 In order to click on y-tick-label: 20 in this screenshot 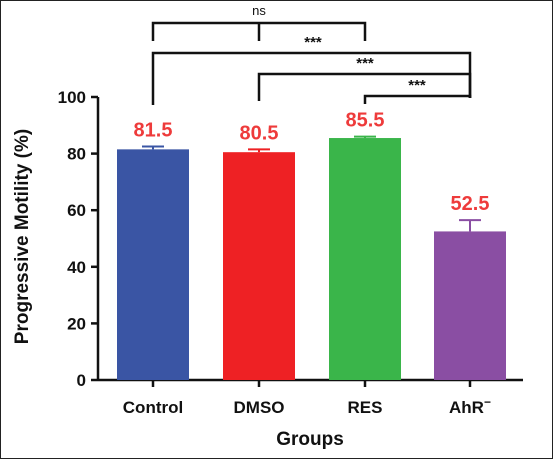, I will do `click(76, 323)`.